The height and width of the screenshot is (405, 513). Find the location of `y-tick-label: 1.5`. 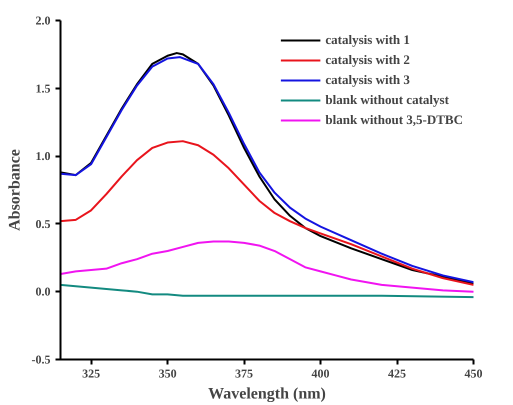

y-tick-label: 1.5 is located at coordinates (43, 88).